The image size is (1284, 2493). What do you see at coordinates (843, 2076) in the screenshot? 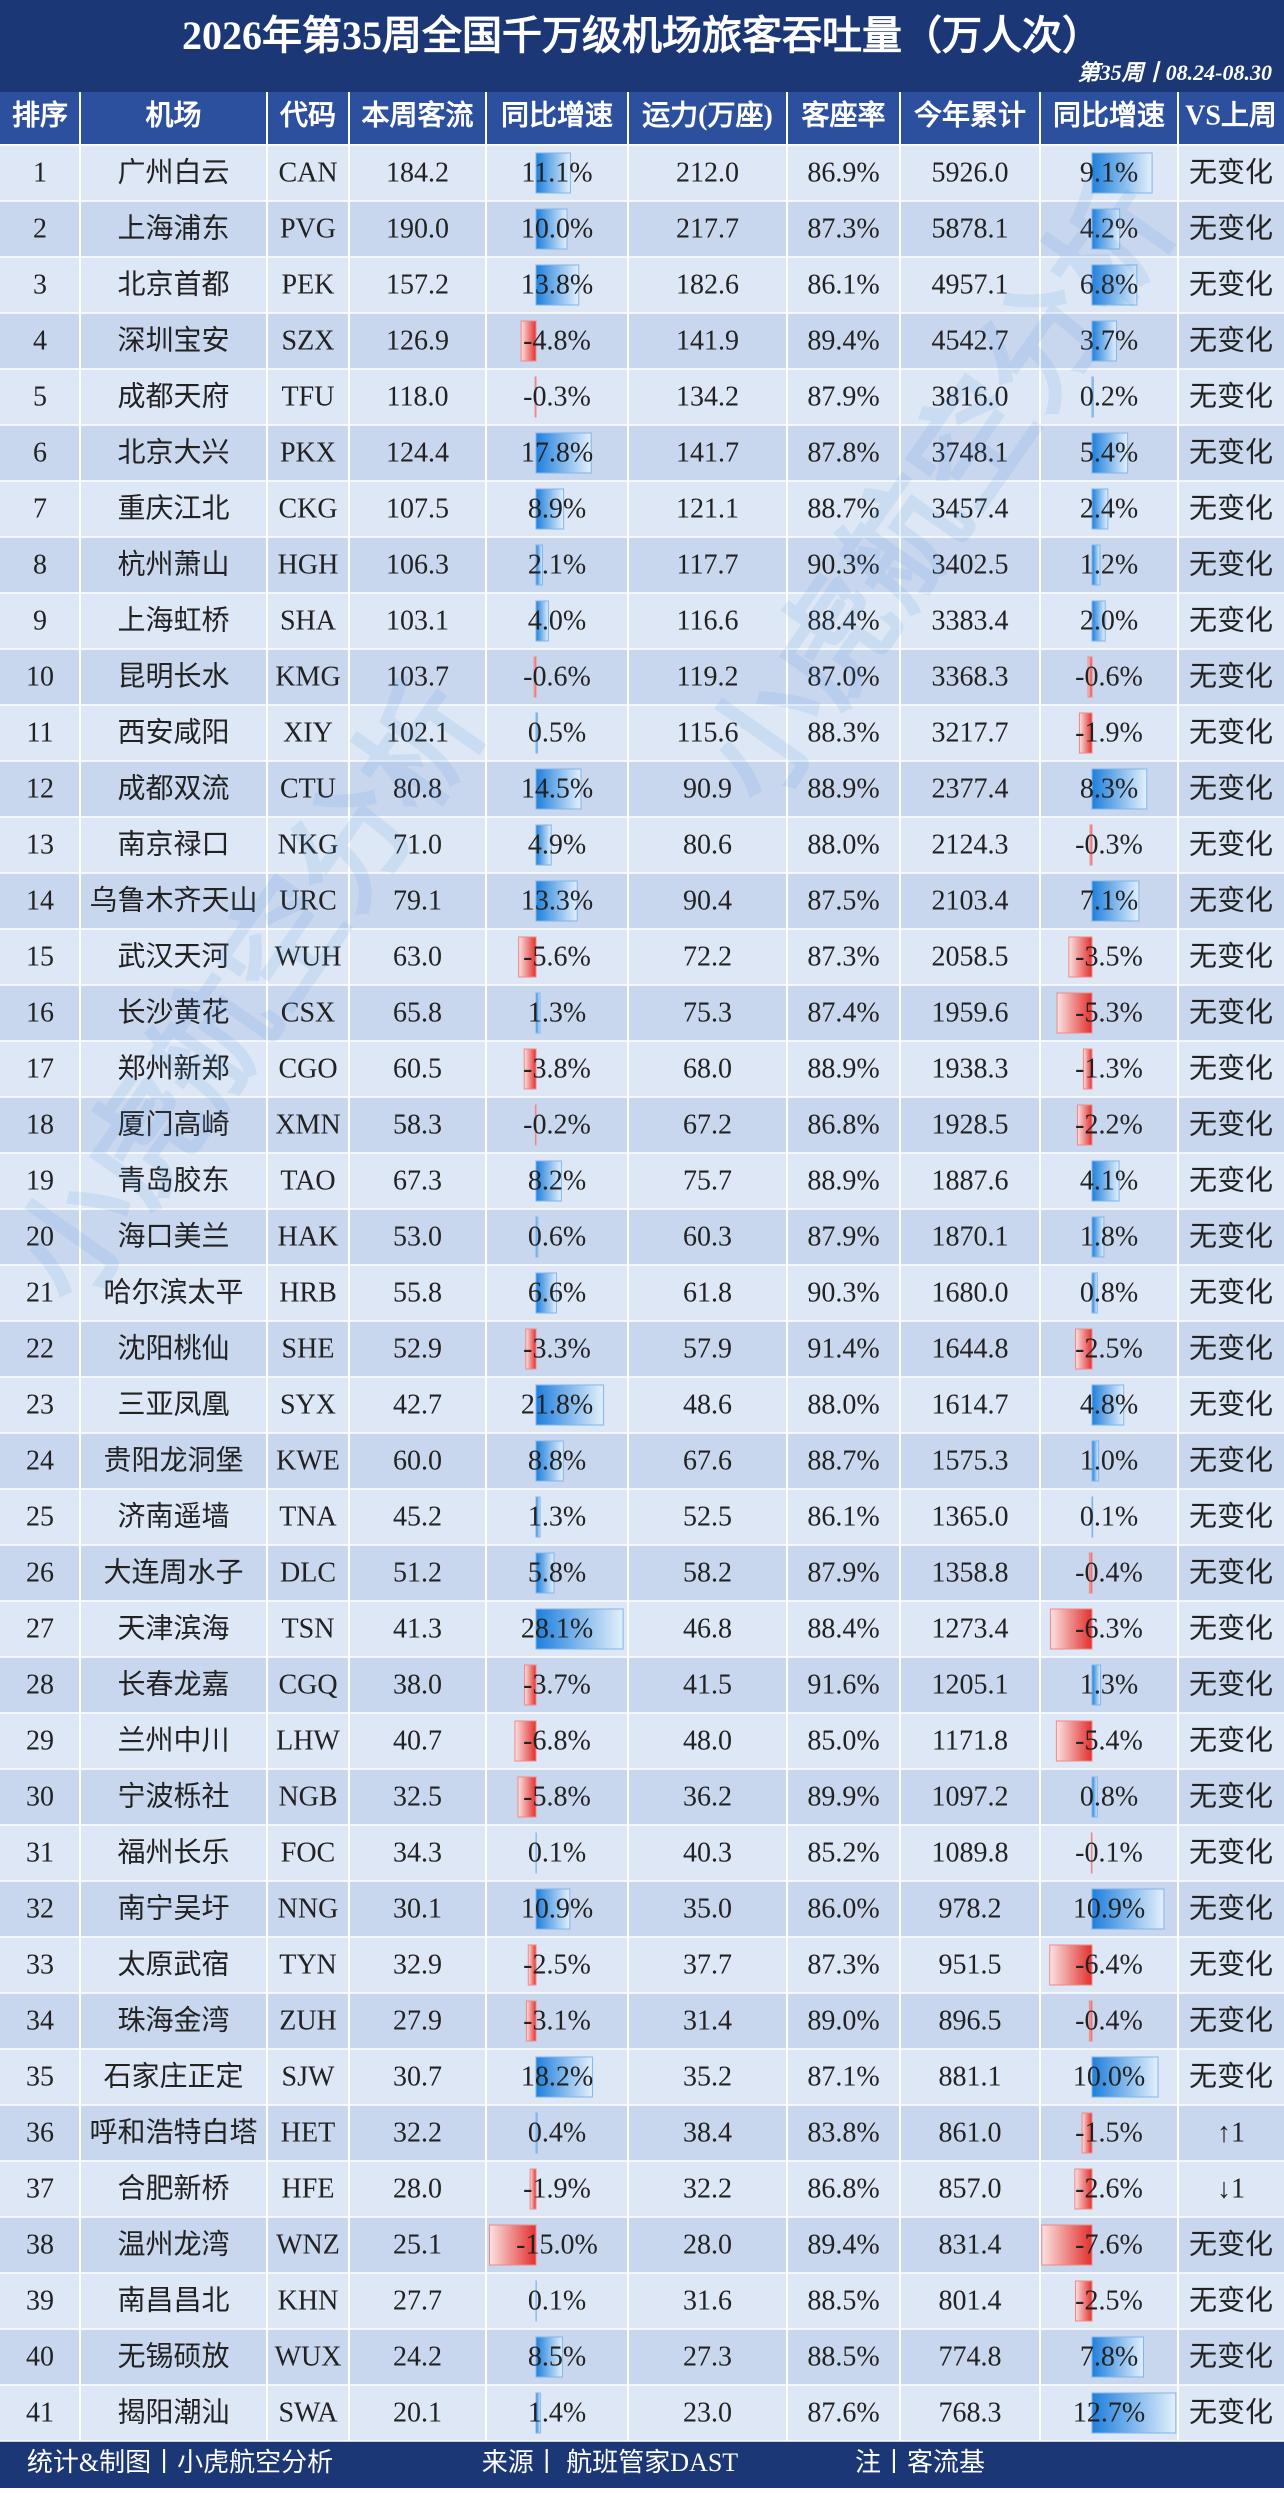
I see `table-cell: 87.1%` at bounding box center [843, 2076].